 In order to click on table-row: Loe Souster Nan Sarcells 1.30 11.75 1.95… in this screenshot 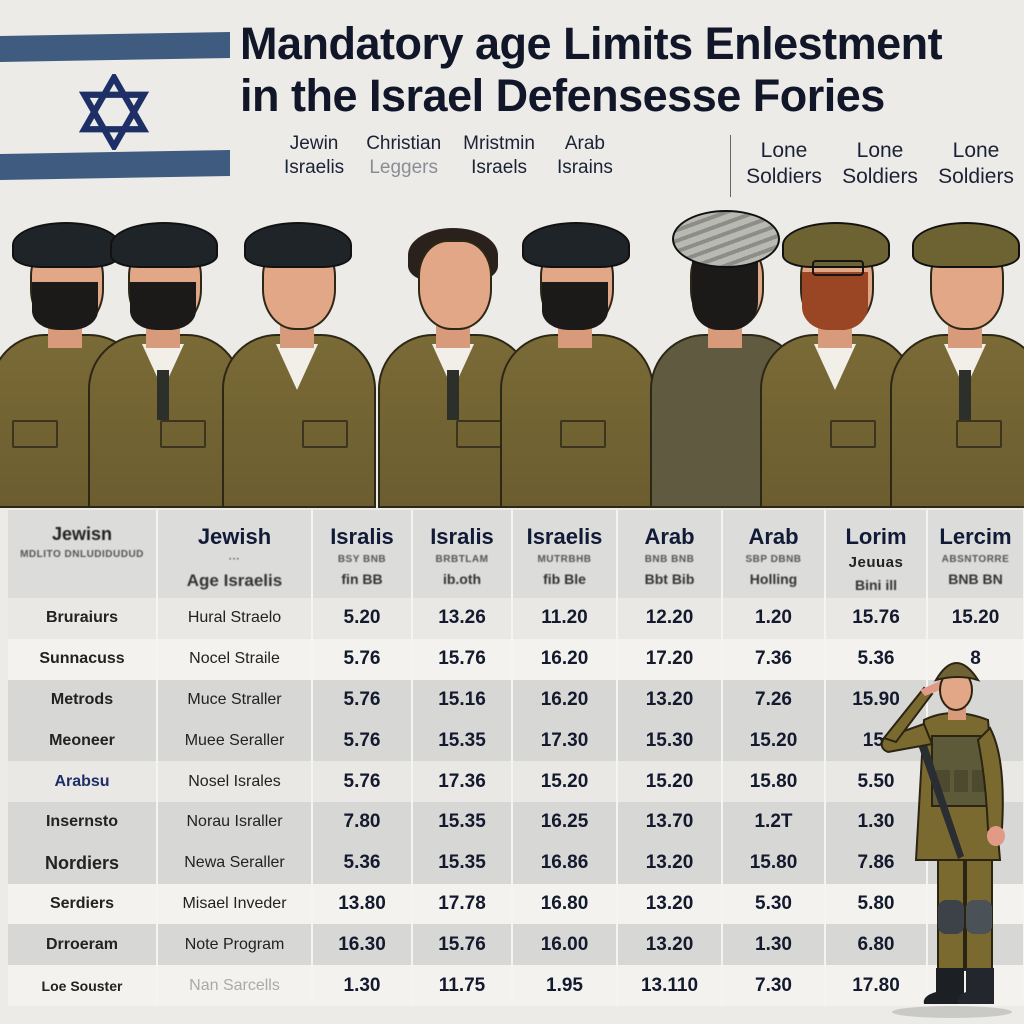, I will do `click(516, 985)`.